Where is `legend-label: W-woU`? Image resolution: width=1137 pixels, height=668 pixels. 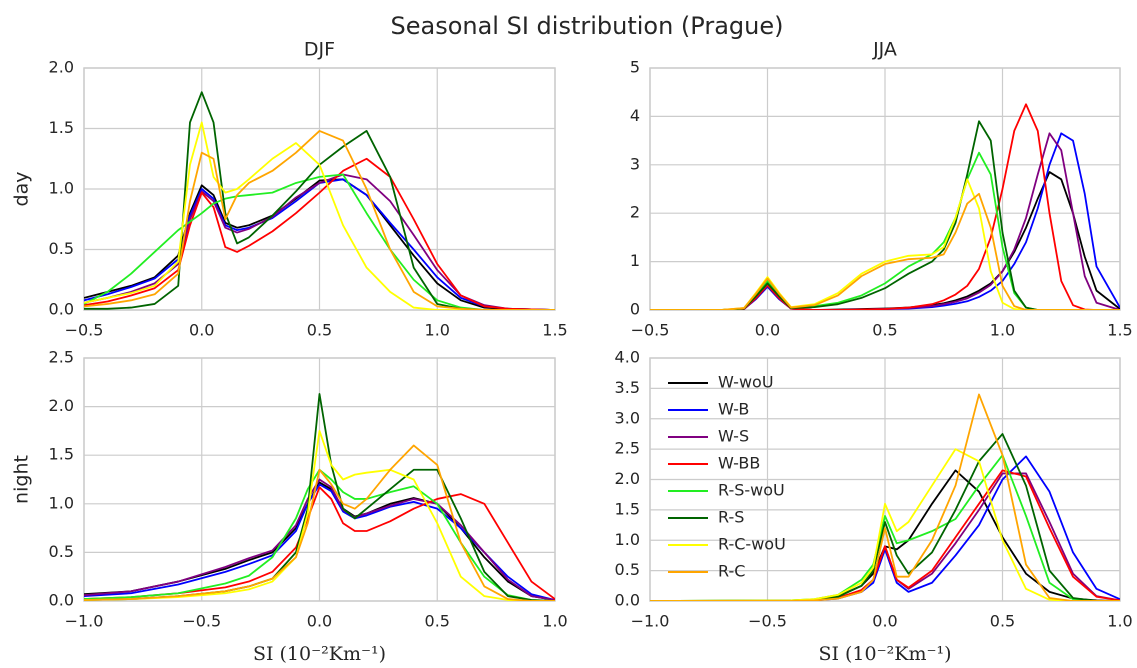
legend-label: W-woU is located at coordinates (746, 382).